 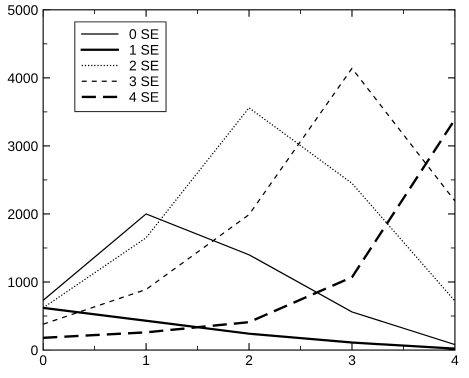 What do you see at coordinates (34, 350) in the screenshot?
I see `y-tick-label: 0` at bounding box center [34, 350].